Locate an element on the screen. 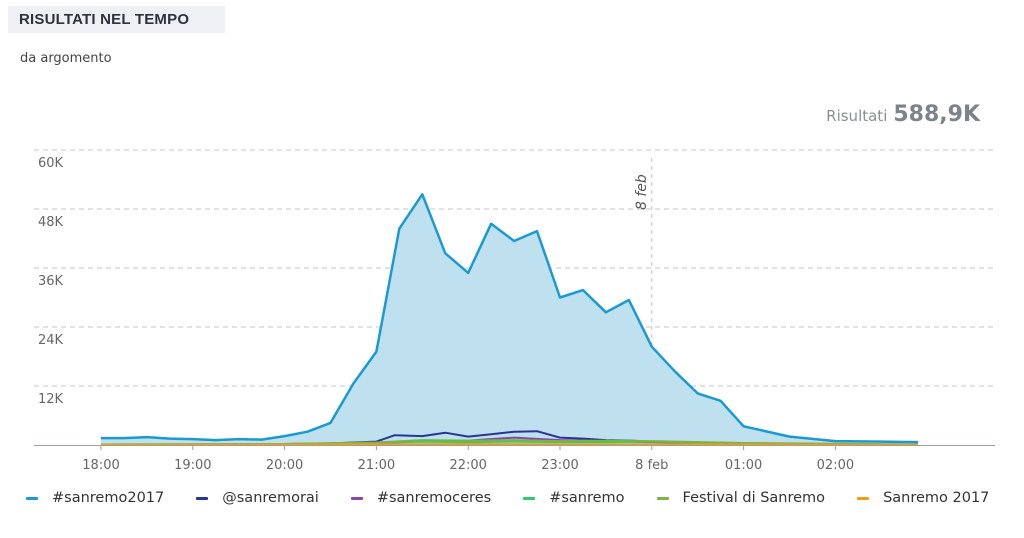 The height and width of the screenshot is (538, 1024). legend-label: #sanremo is located at coordinates (587, 498).